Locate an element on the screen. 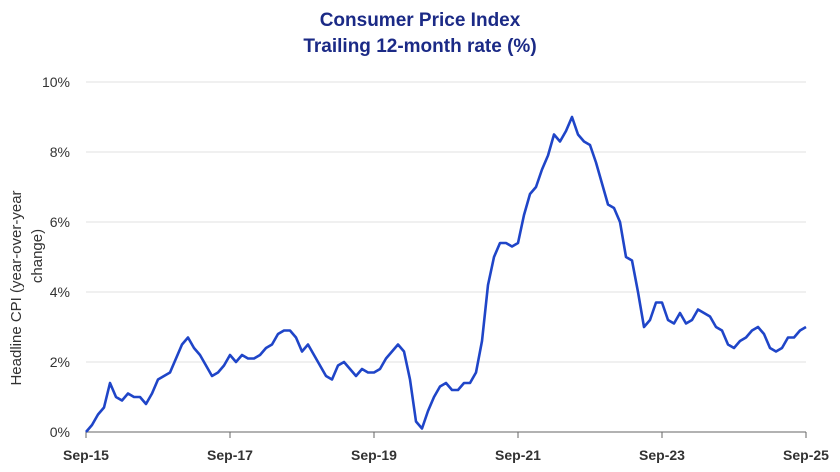 Image resolution: width=840 pixels, height=472 pixels. x-tick-label: Sep-25 is located at coordinates (806, 455).